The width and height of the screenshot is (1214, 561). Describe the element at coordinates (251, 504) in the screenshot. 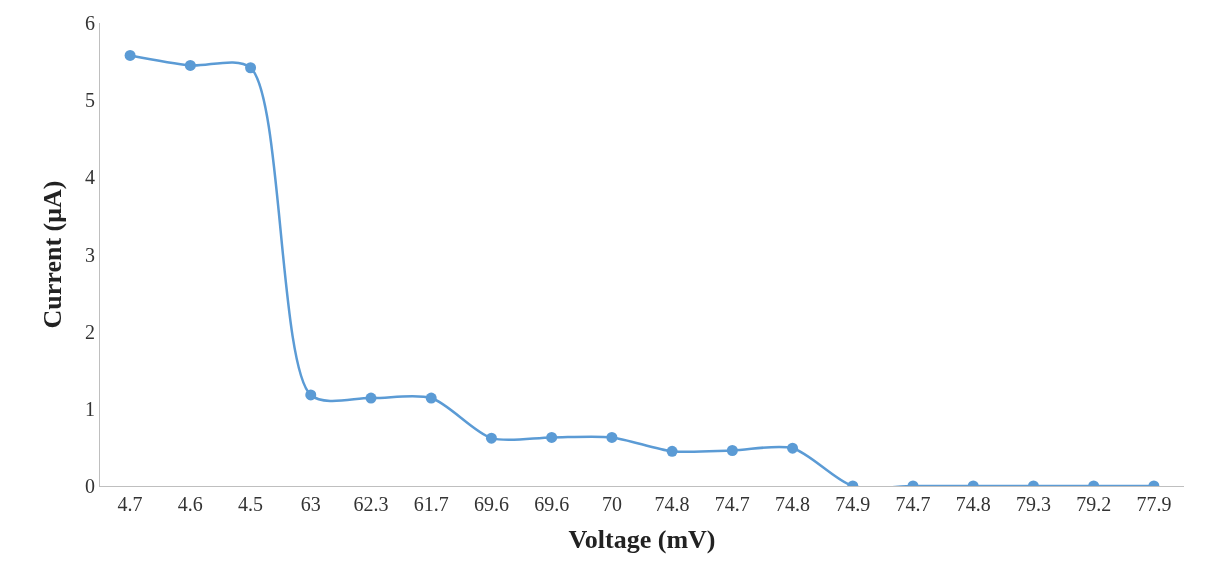

I see `x-tick-label: 4.5` at that location.